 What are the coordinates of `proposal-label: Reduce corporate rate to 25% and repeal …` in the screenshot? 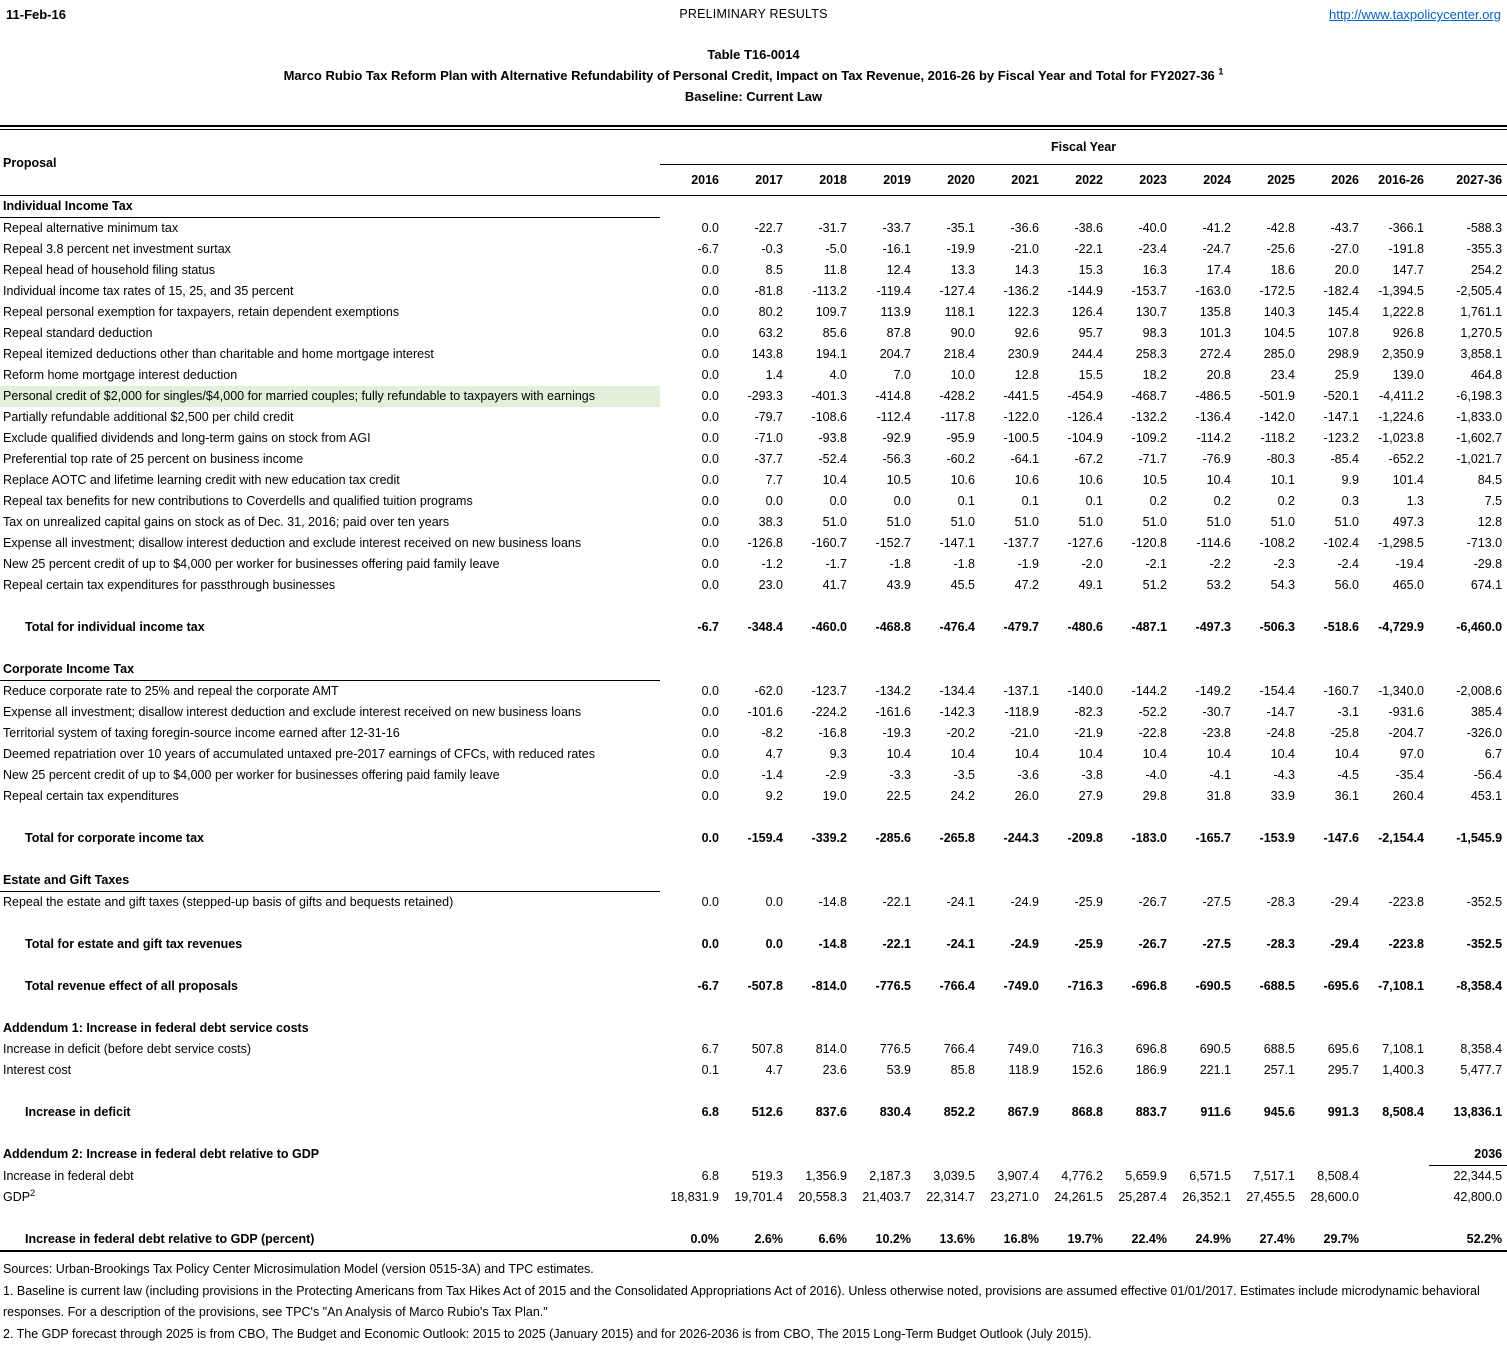 It's located at (171, 691).